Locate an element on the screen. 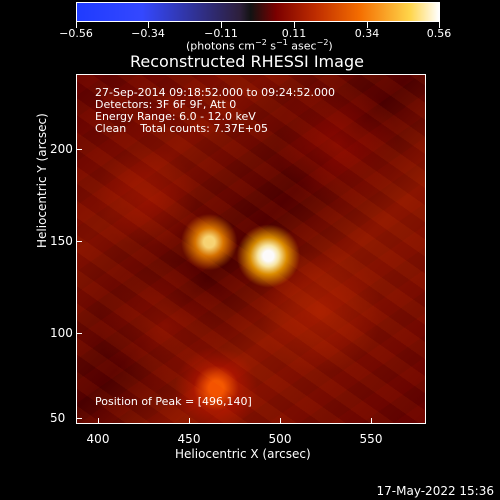 This screenshot has height=500, width=500. timestamp: 17-May-2022 15:36 is located at coordinates (435, 491).